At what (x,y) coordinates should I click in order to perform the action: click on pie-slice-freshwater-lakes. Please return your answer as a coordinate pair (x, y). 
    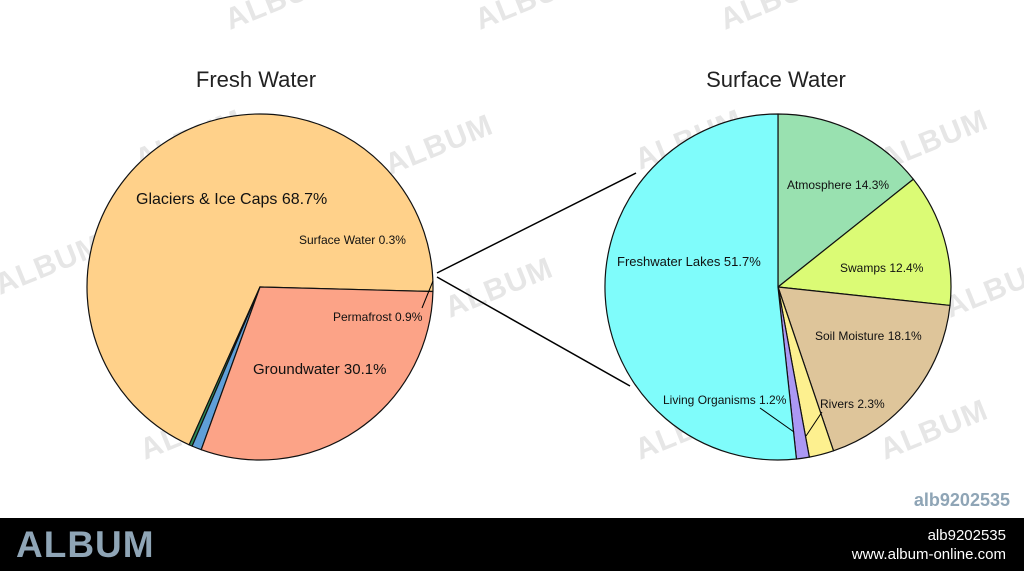
    Looking at the image, I should click on (701, 287).